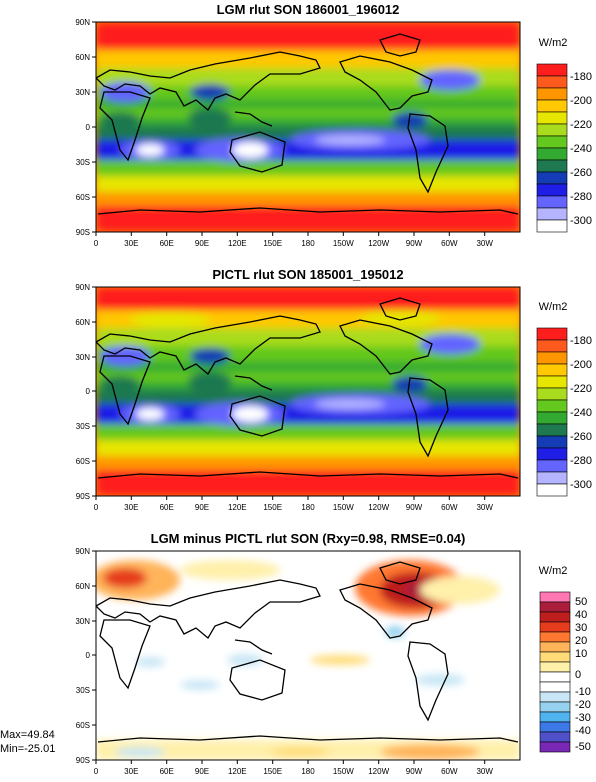  What do you see at coordinates (583, 747) in the screenshot?
I see `panel-3-colorbar-label: -50` at bounding box center [583, 747].